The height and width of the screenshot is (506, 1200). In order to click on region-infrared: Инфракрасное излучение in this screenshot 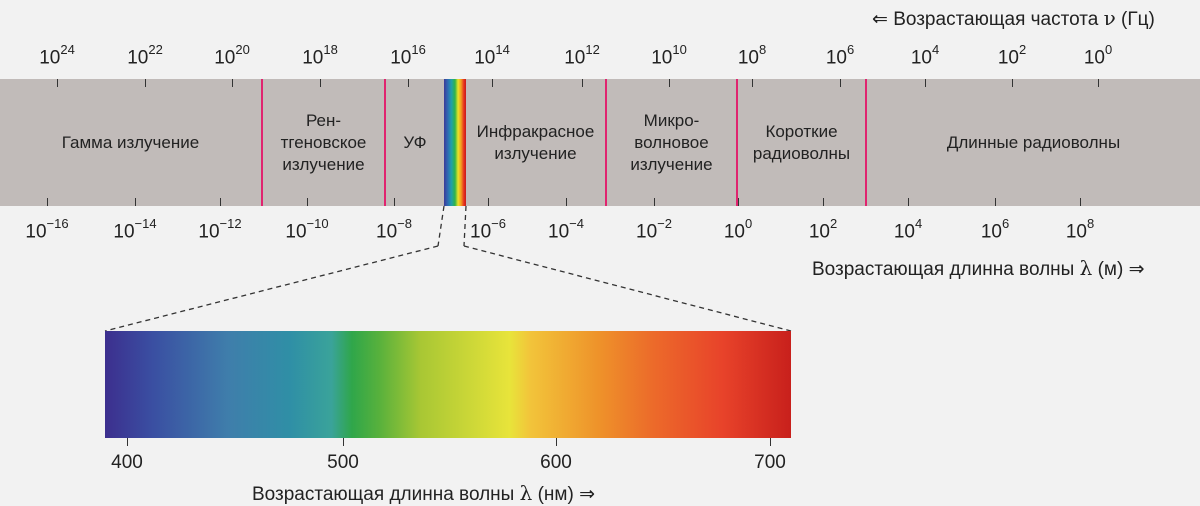, I will do `click(535, 142)`.